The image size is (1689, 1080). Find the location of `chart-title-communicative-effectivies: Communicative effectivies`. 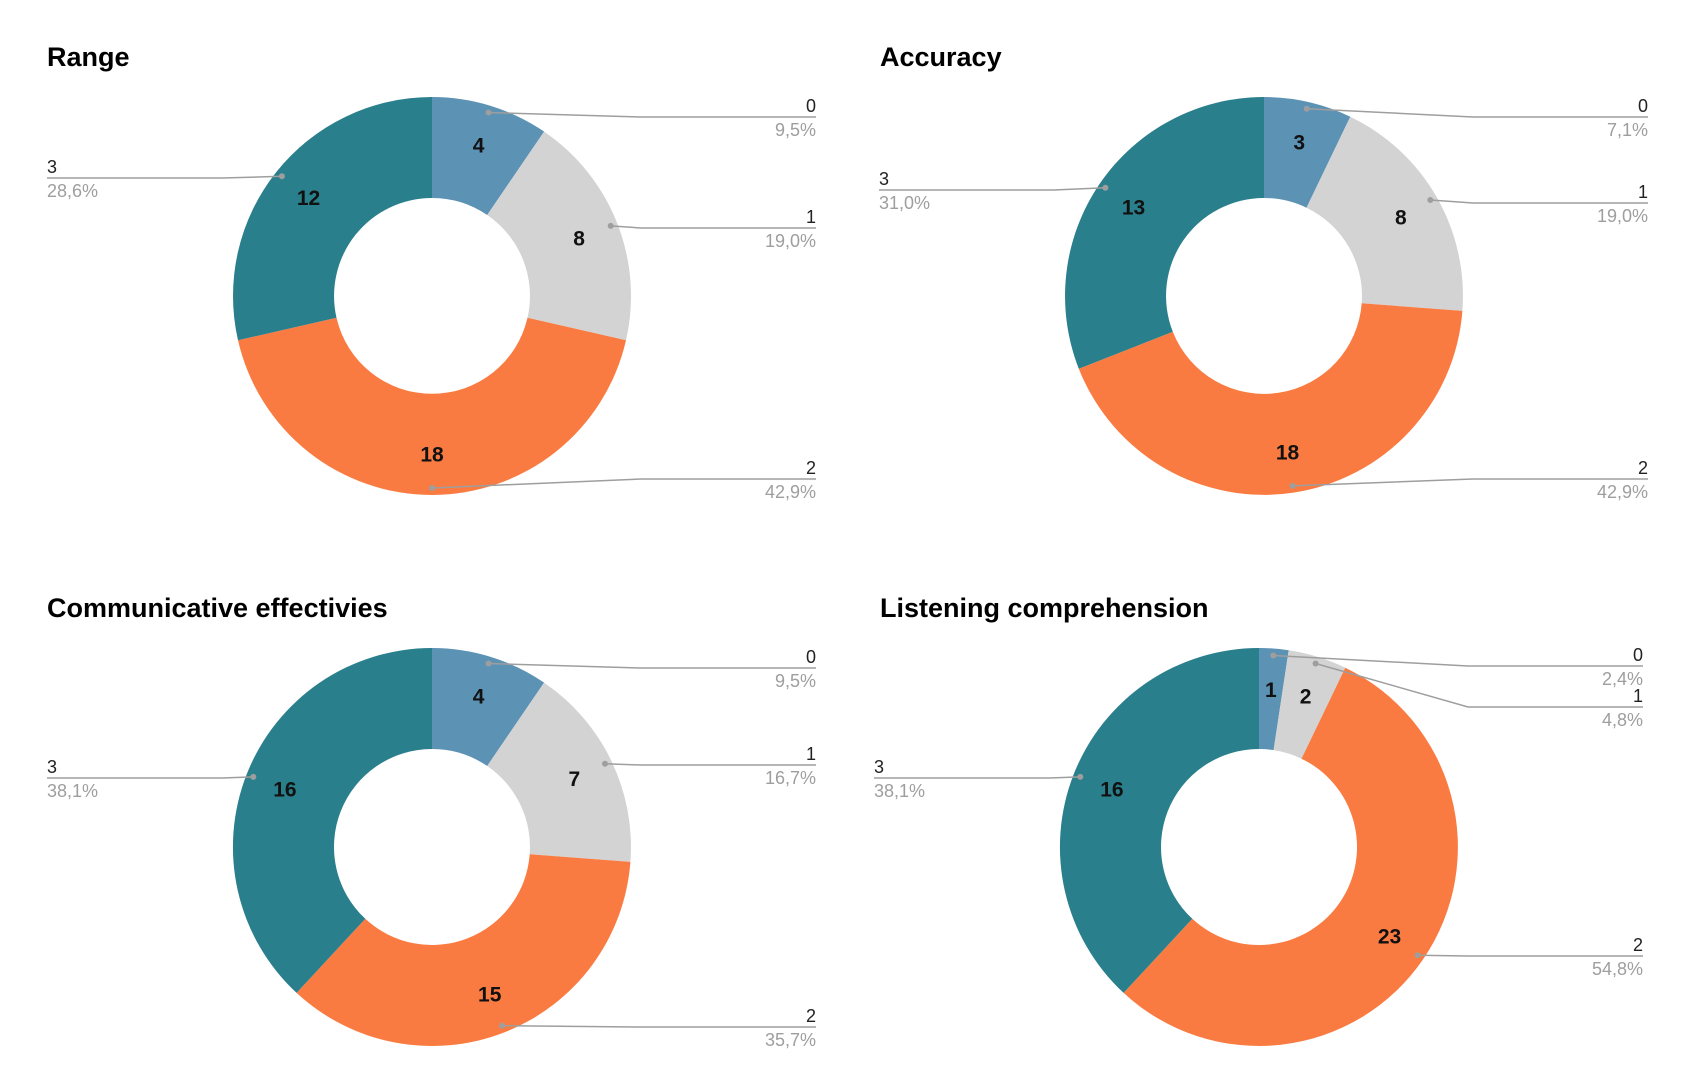

chart-title-communicative-effectivies: Communicative effectivies is located at coordinates (217, 608).